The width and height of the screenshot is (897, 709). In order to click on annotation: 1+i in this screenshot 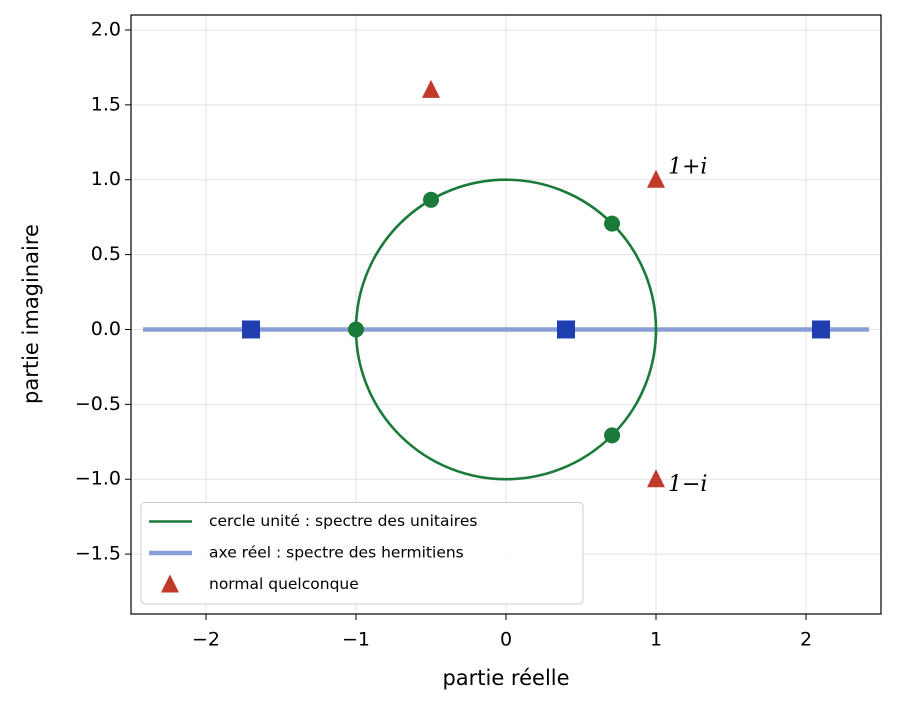, I will do `click(687, 167)`.